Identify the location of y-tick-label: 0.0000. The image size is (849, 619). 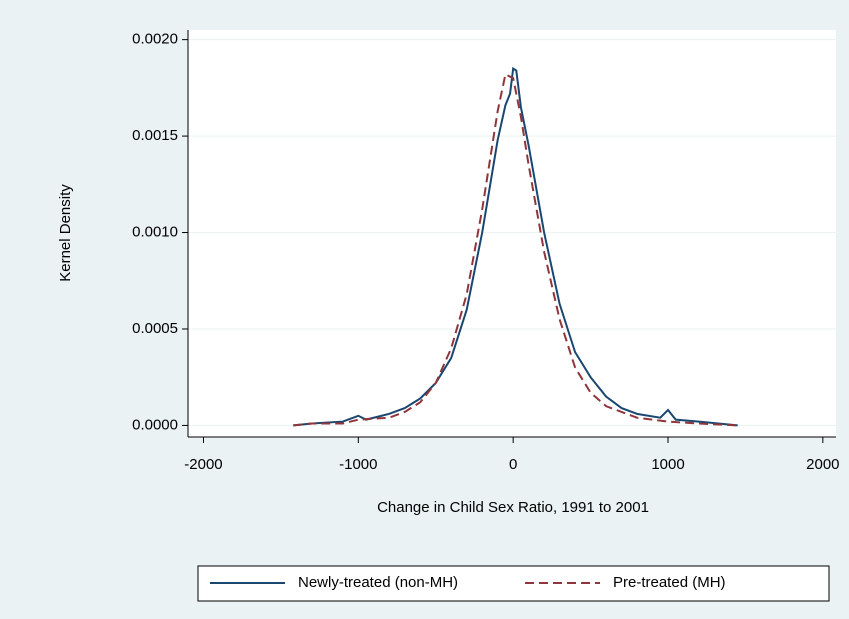
(155, 424).